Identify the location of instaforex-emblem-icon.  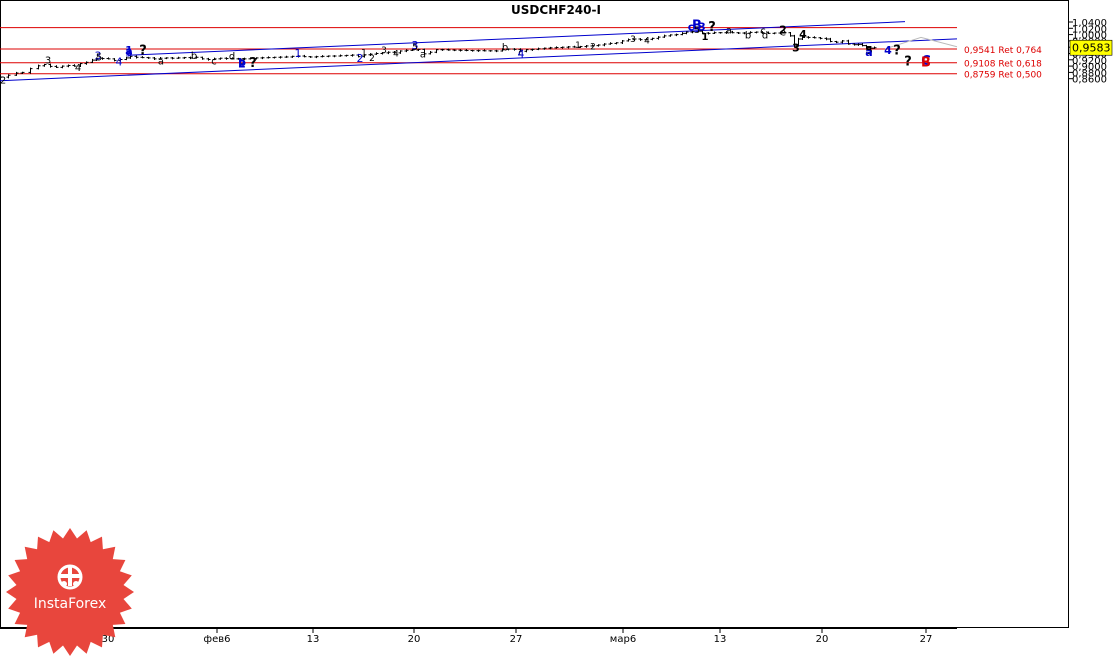
(70, 577).